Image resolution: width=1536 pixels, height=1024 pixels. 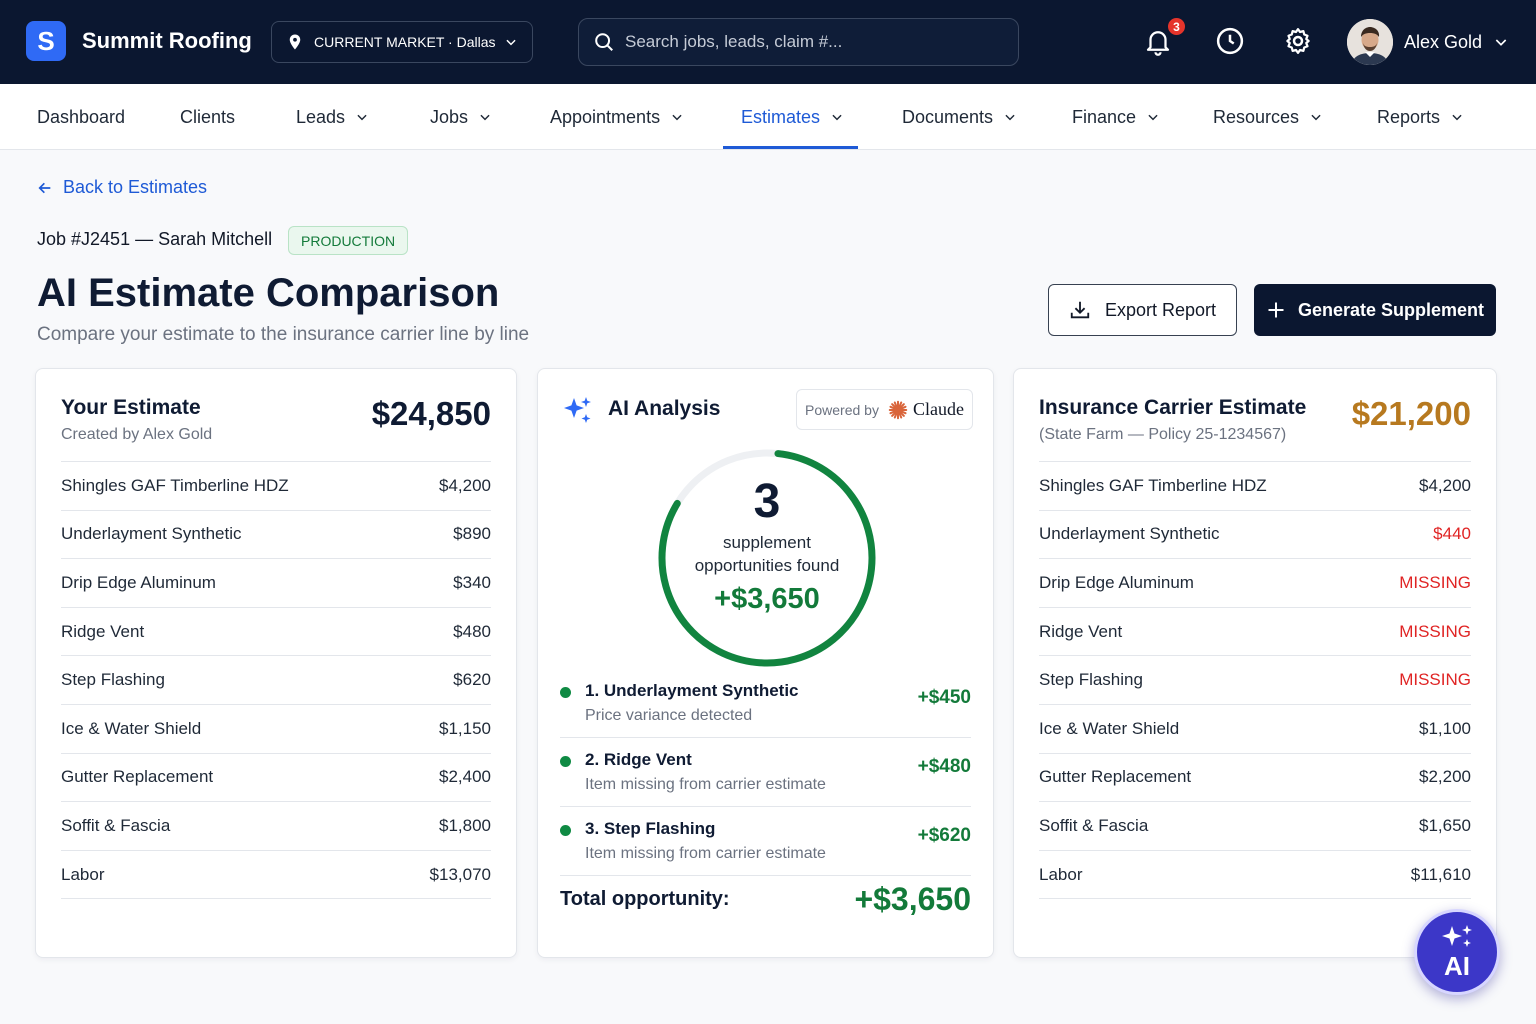 What do you see at coordinates (1080, 310) in the screenshot?
I see `download-icon` at bounding box center [1080, 310].